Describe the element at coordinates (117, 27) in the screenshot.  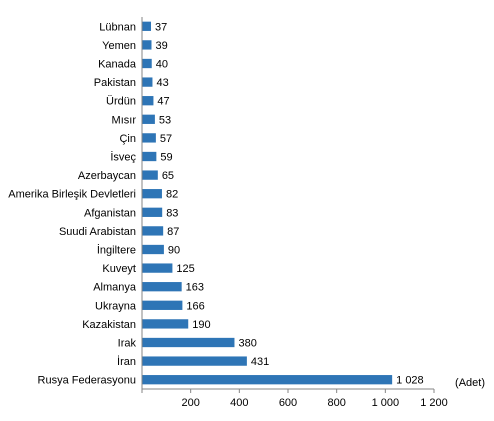
I see `category-label: Lübnan` at that location.